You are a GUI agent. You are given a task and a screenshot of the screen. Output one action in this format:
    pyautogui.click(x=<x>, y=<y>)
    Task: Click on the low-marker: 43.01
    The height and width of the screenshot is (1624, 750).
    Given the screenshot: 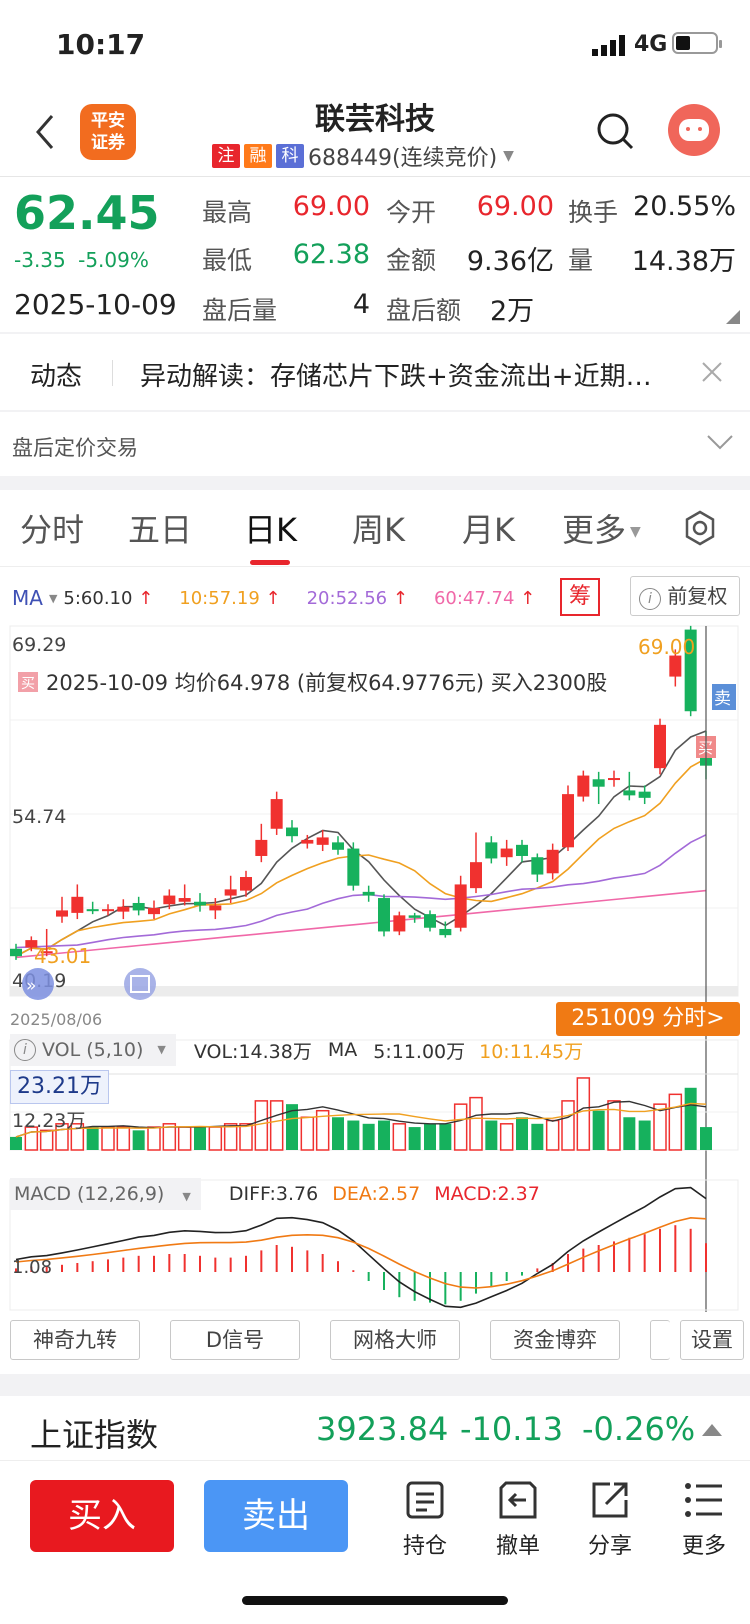 What is the action you would take?
    pyautogui.click(x=62, y=956)
    